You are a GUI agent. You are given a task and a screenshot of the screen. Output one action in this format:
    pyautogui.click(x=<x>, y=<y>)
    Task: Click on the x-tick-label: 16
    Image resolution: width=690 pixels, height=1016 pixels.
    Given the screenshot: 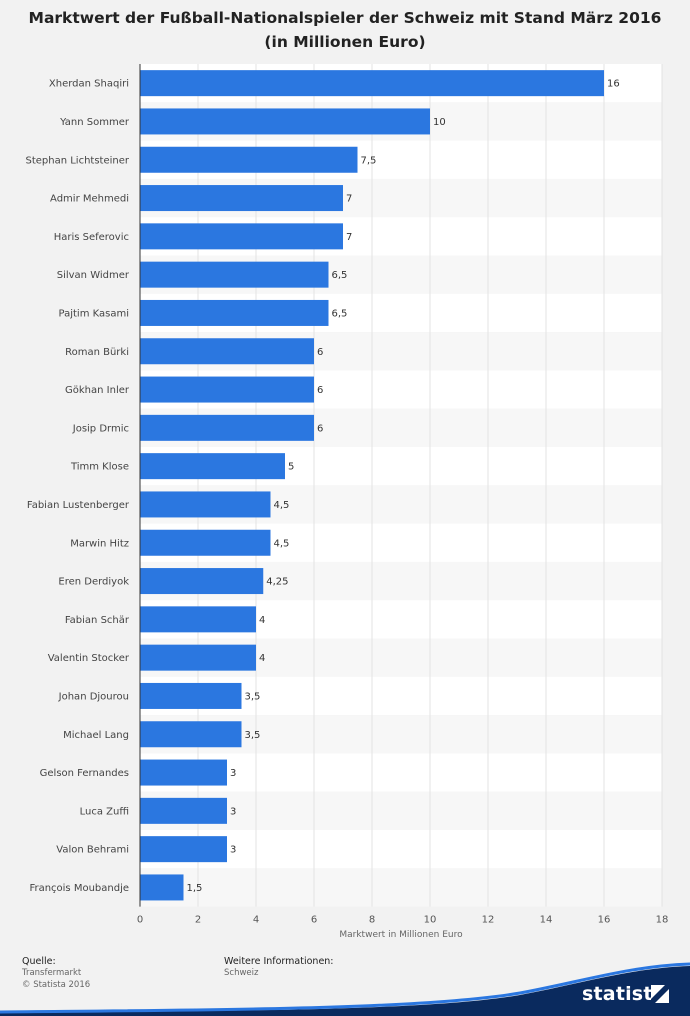 What is the action you would take?
    pyautogui.click(x=604, y=920)
    